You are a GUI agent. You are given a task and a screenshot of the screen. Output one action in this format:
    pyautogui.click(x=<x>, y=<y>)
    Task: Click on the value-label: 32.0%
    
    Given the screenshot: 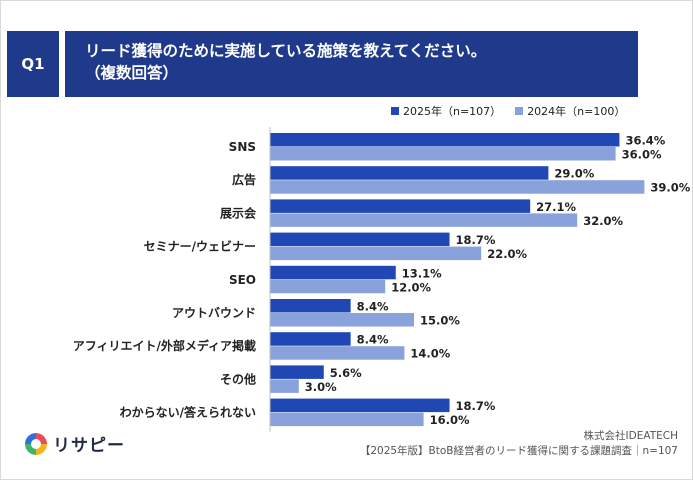 What is the action you would take?
    pyautogui.click(x=603, y=221)
    